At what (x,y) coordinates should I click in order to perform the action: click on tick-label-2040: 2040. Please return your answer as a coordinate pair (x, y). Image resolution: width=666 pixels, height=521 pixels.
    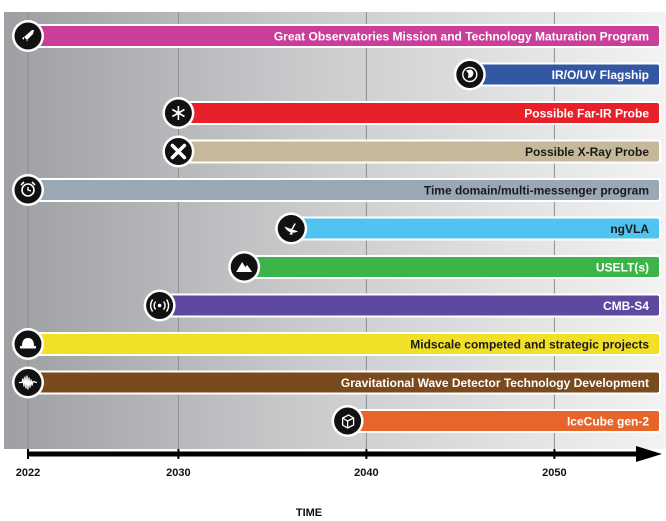
    Looking at the image, I should click on (366, 473).